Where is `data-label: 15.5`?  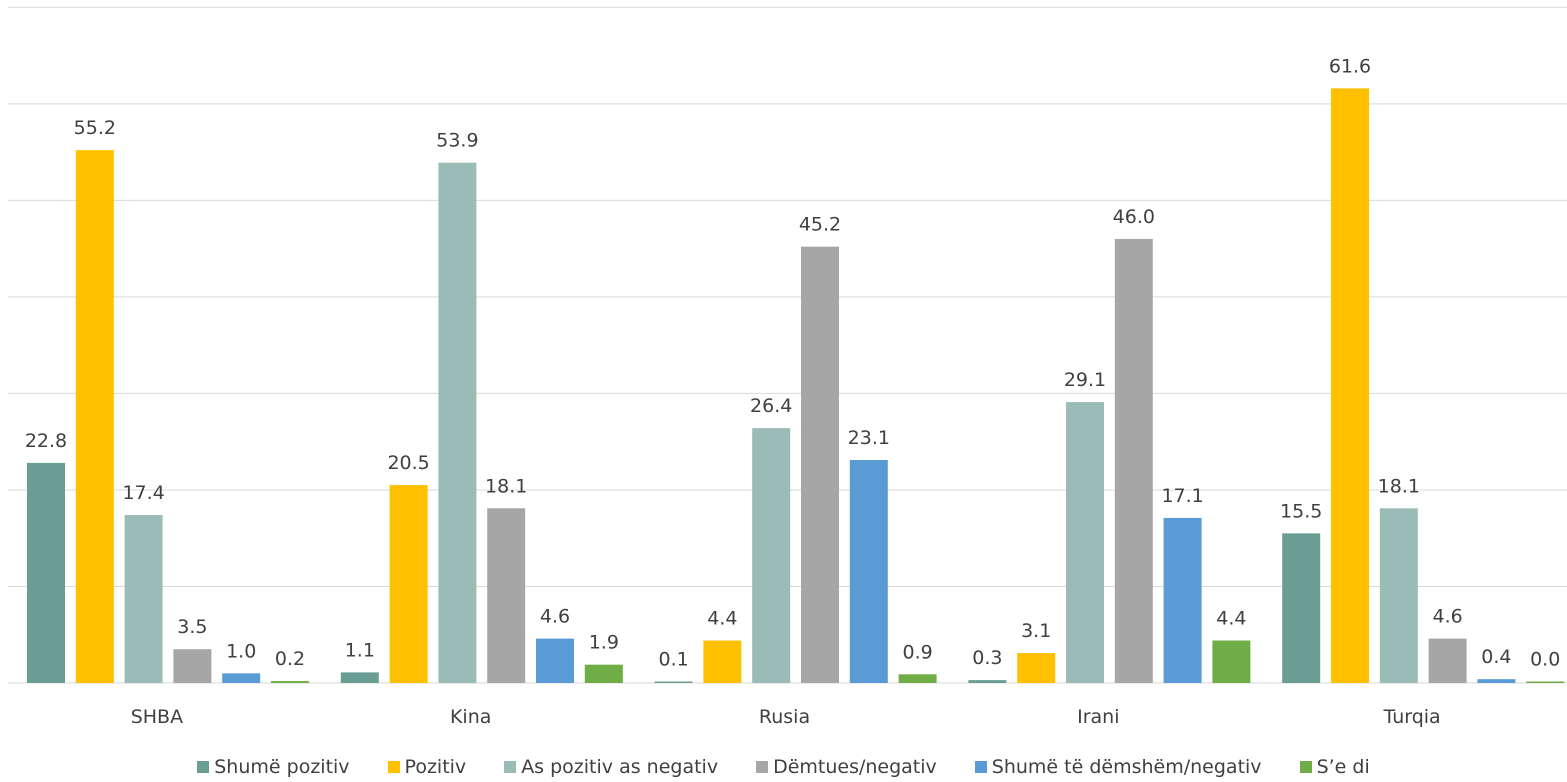
data-label: 15.5 is located at coordinates (1301, 511).